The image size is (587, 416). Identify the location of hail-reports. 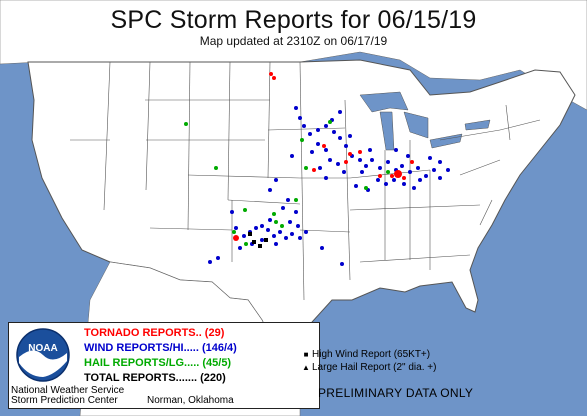
(287, 183).